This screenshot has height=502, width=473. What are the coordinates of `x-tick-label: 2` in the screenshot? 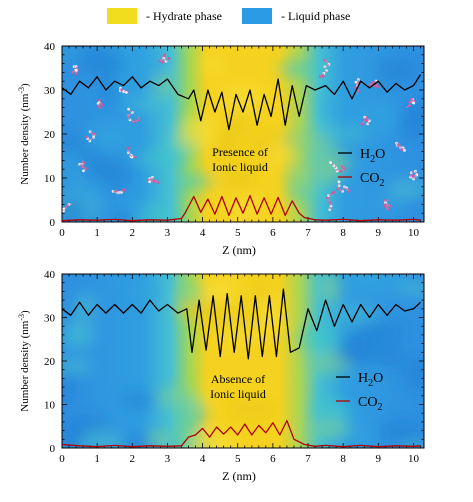 It's located at (133, 233).